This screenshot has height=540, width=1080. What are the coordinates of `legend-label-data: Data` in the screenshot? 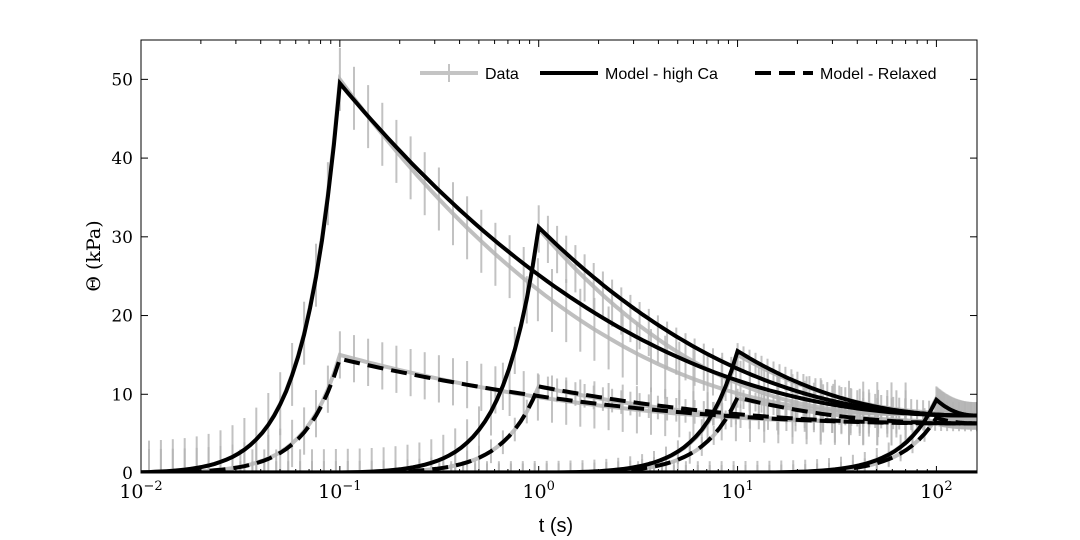 It's located at (502, 74).